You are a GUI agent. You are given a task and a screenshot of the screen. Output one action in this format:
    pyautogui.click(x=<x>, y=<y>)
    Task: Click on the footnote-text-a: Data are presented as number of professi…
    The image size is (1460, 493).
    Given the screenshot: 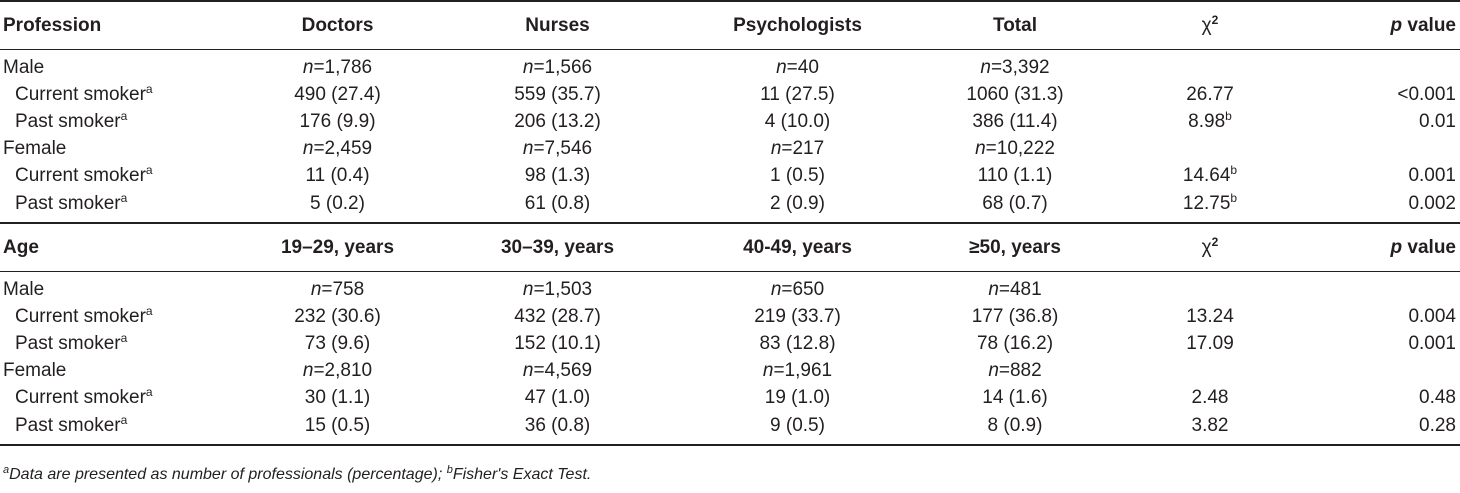 What is the action you would take?
    pyautogui.click(x=228, y=474)
    